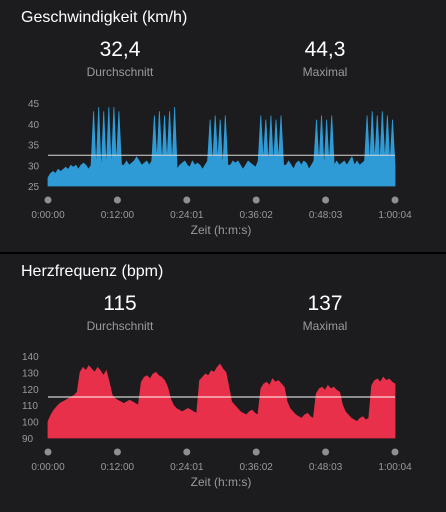  What do you see at coordinates (325, 72) in the screenshot?
I see `speed-max-label: Maximal` at bounding box center [325, 72].